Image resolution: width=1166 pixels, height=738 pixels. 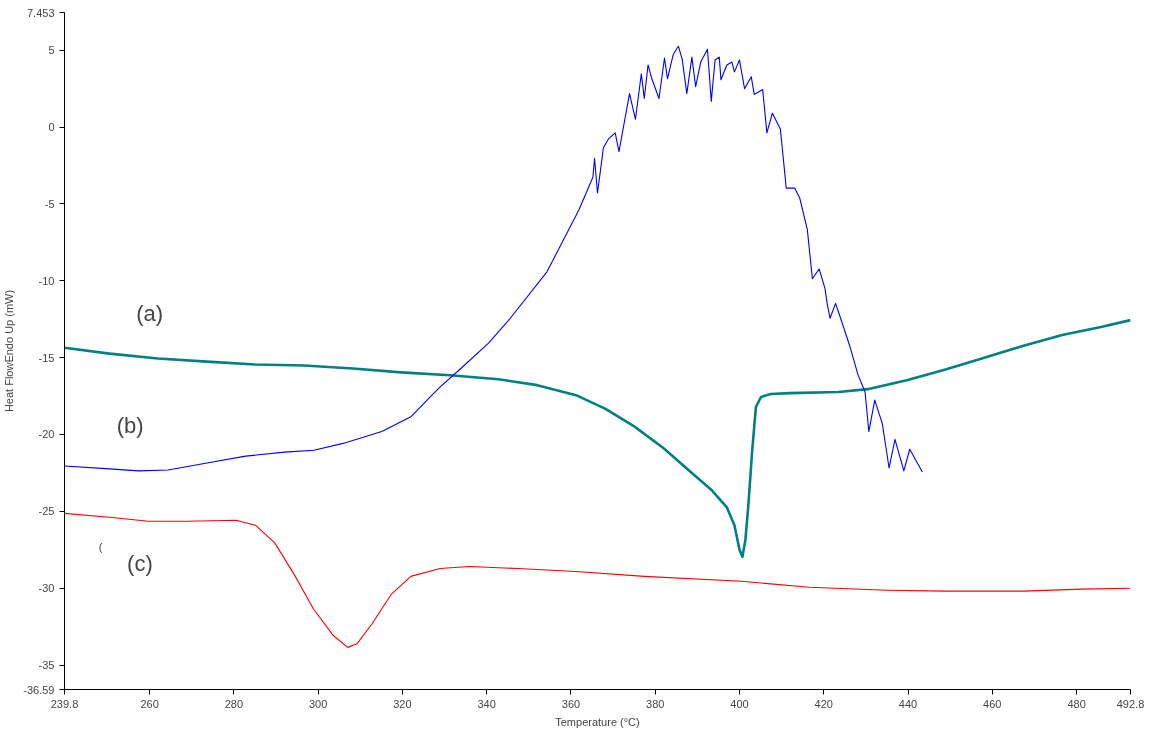 I want to click on x-tick-label: 492.8, so click(x=1130, y=703).